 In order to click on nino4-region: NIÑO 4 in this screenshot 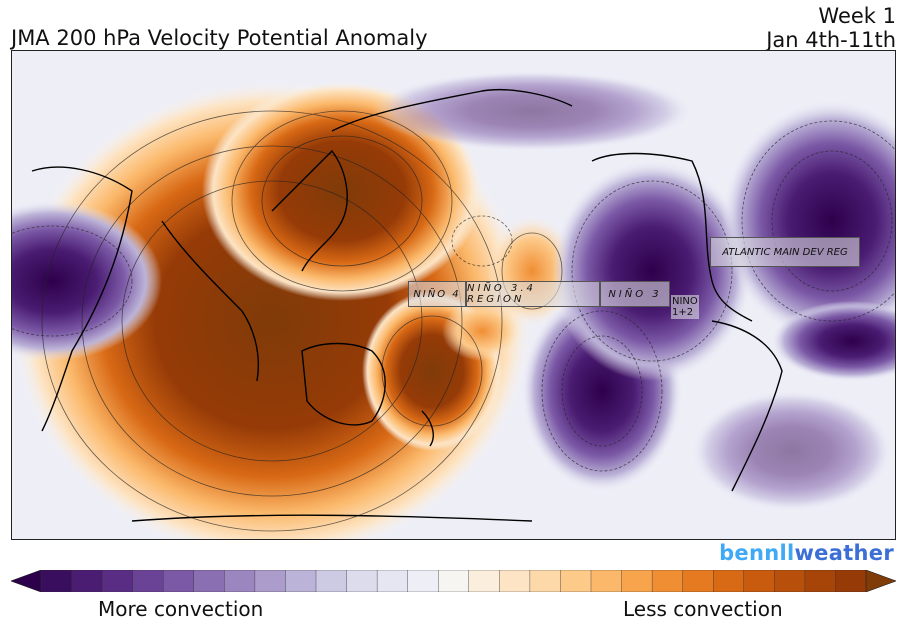, I will do `click(437, 294)`.